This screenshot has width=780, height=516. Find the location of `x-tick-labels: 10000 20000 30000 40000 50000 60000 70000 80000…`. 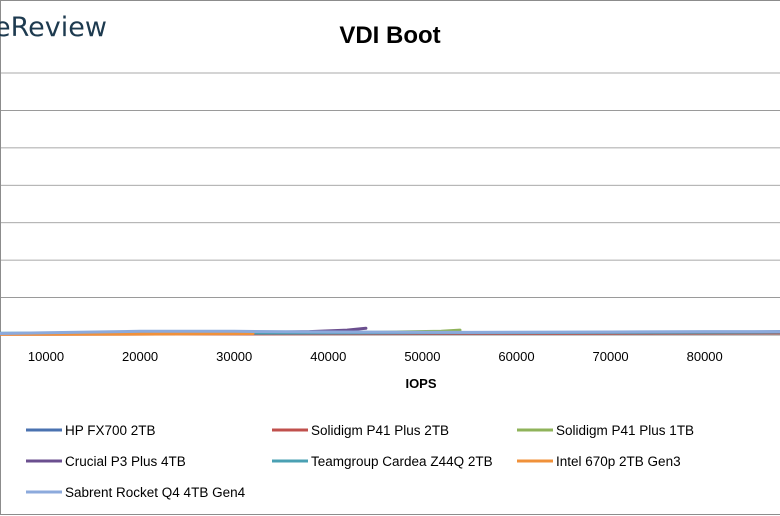

x-tick-labels: 10000 20000 30000 40000 50000 60000 70000 80000… is located at coordinates (375, 356).